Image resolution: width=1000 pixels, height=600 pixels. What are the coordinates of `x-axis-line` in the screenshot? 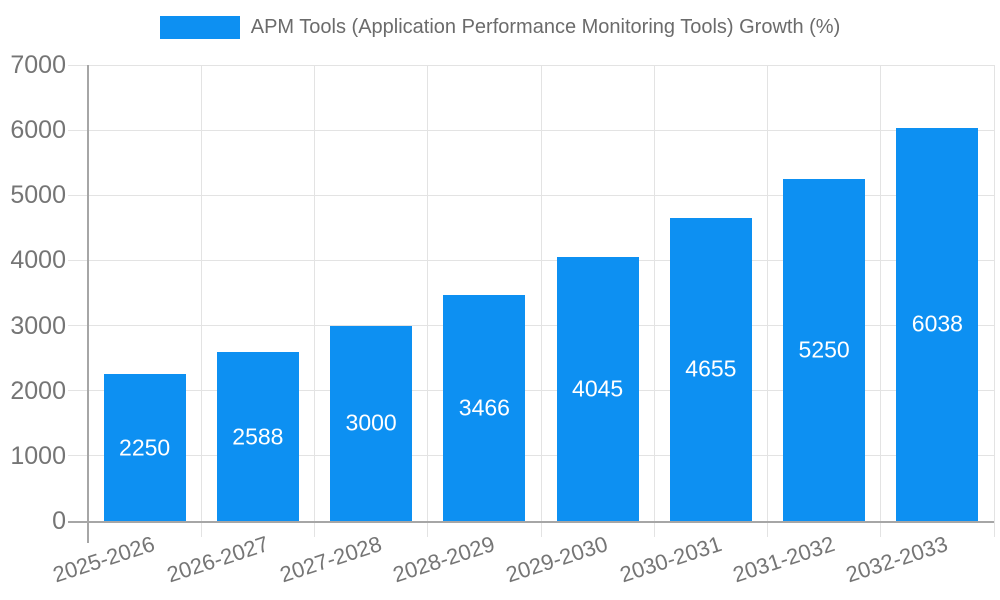 It's located at (531, 522).